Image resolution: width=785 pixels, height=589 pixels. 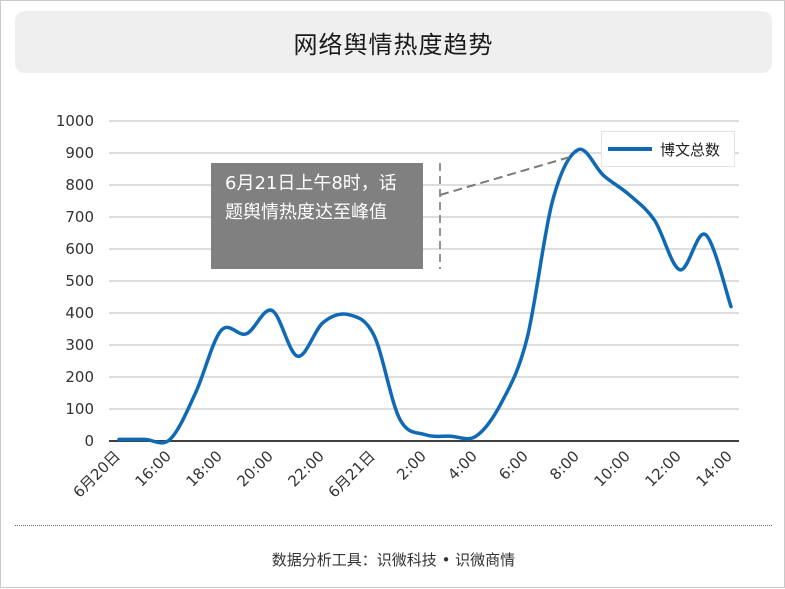 I want to click on x-tick-label: 10:00, so click(x=612, y=468).